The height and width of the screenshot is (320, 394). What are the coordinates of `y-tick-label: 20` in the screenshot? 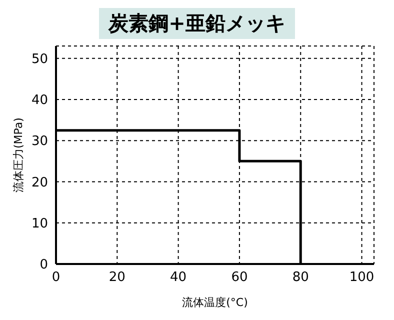 It's located at (39, 182).